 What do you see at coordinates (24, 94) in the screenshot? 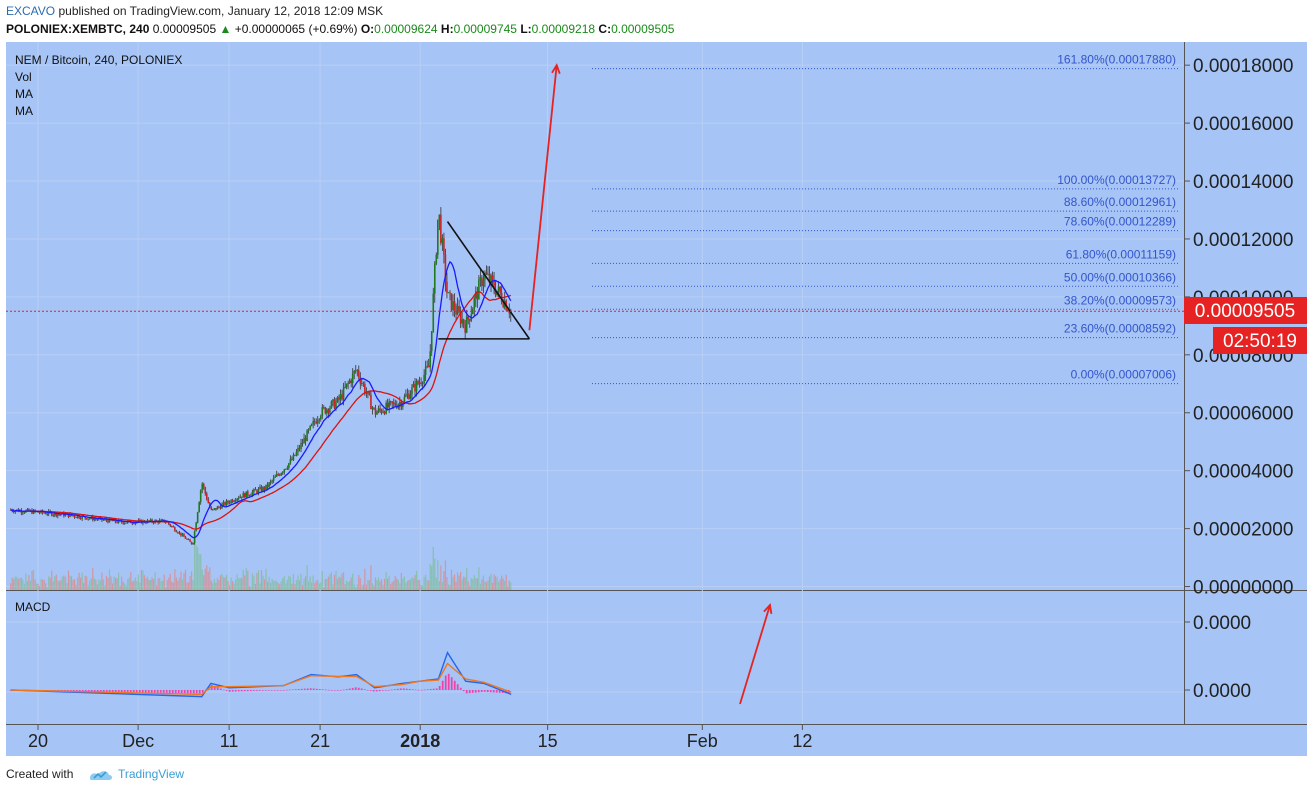
I see `legend-ma-1: MA` at bounding box center [24, 94].